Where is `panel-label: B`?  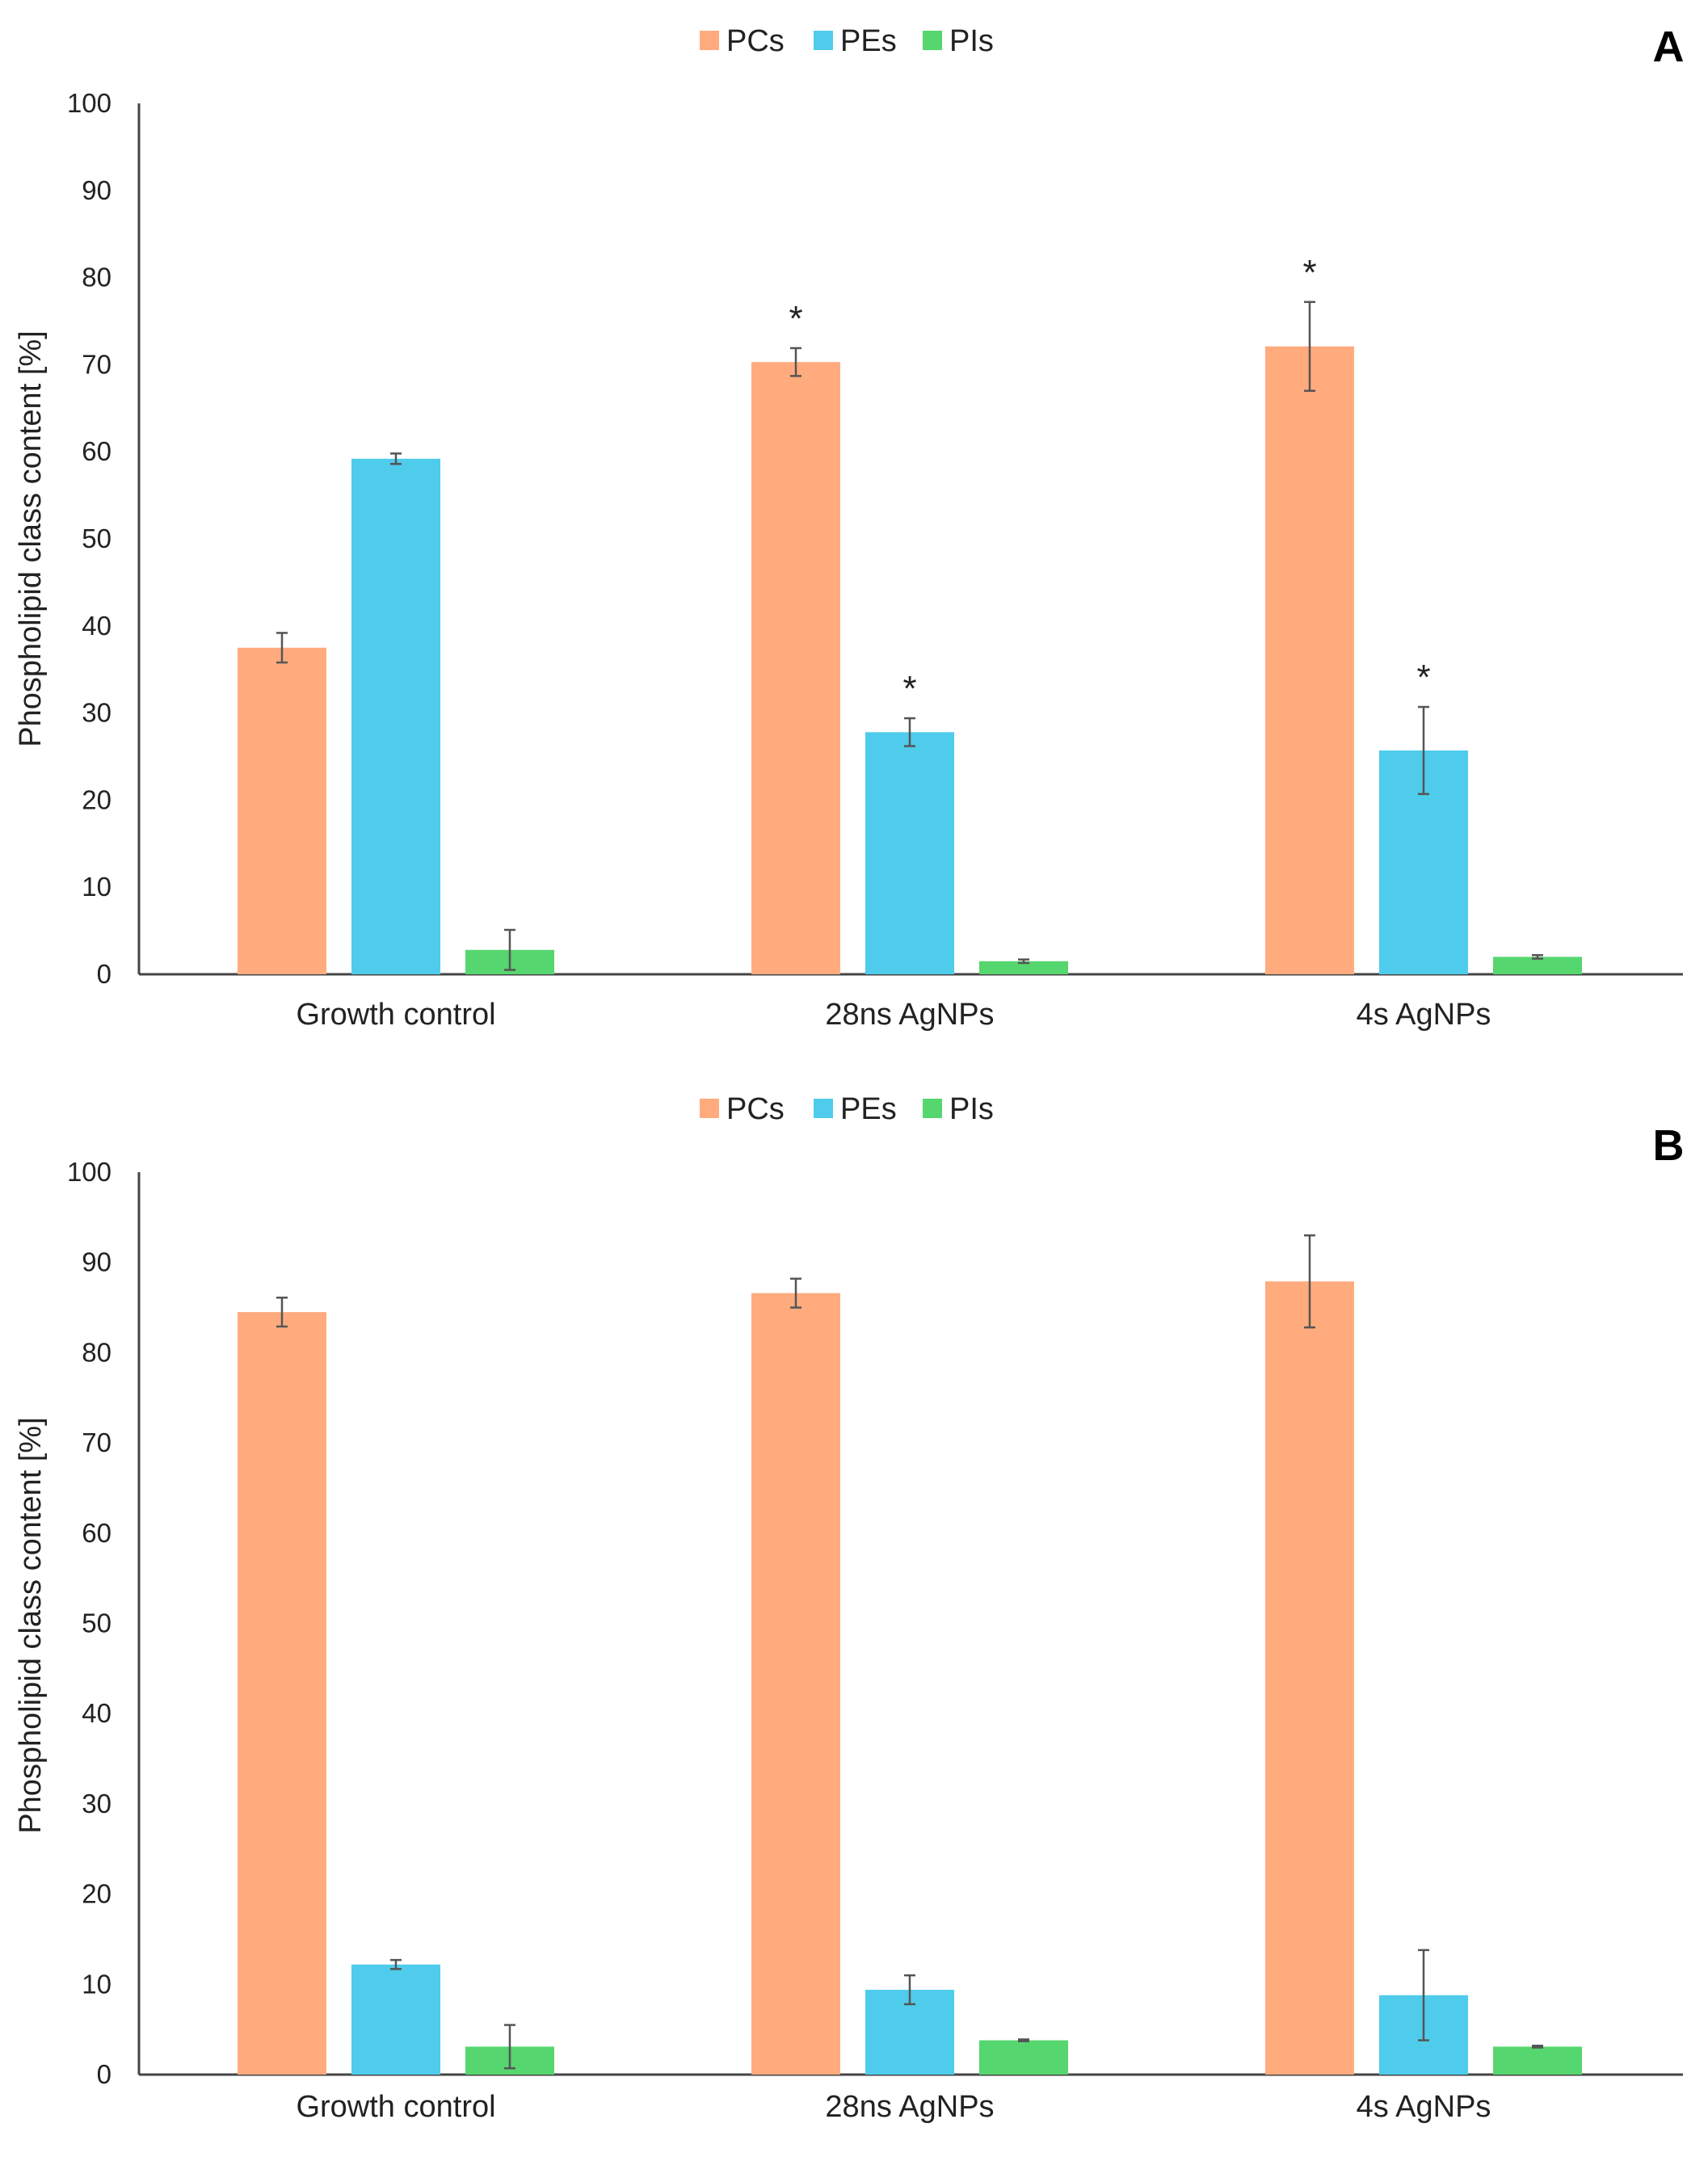
panel-label: B is located at coordinates (1669, 1146).